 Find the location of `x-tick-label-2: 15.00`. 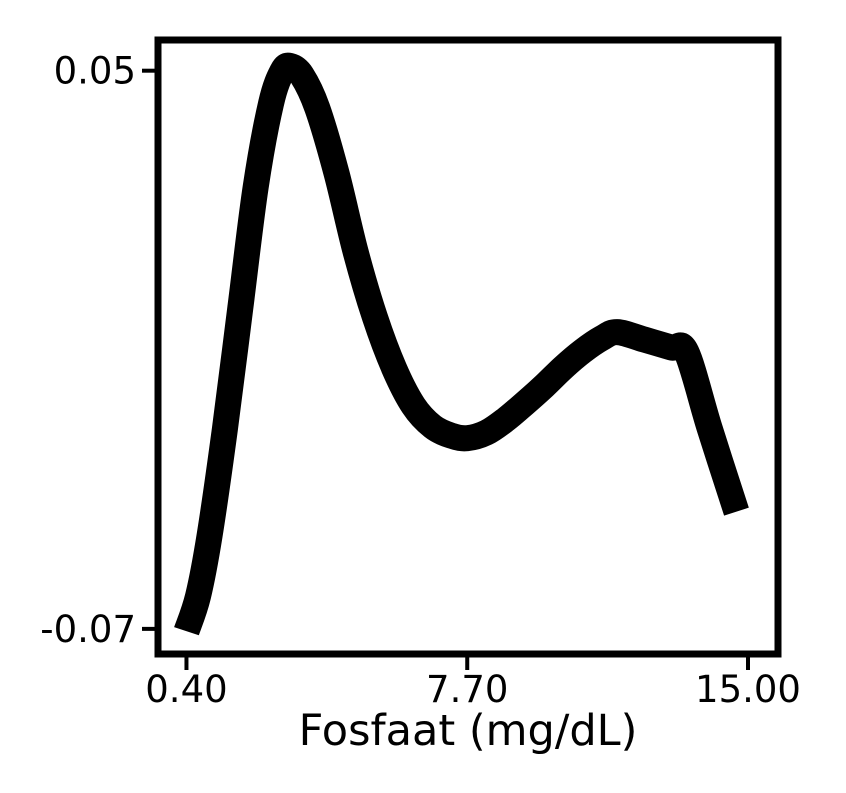

x-tick-label-2: 15.00 is located at coordinates (748, 689).